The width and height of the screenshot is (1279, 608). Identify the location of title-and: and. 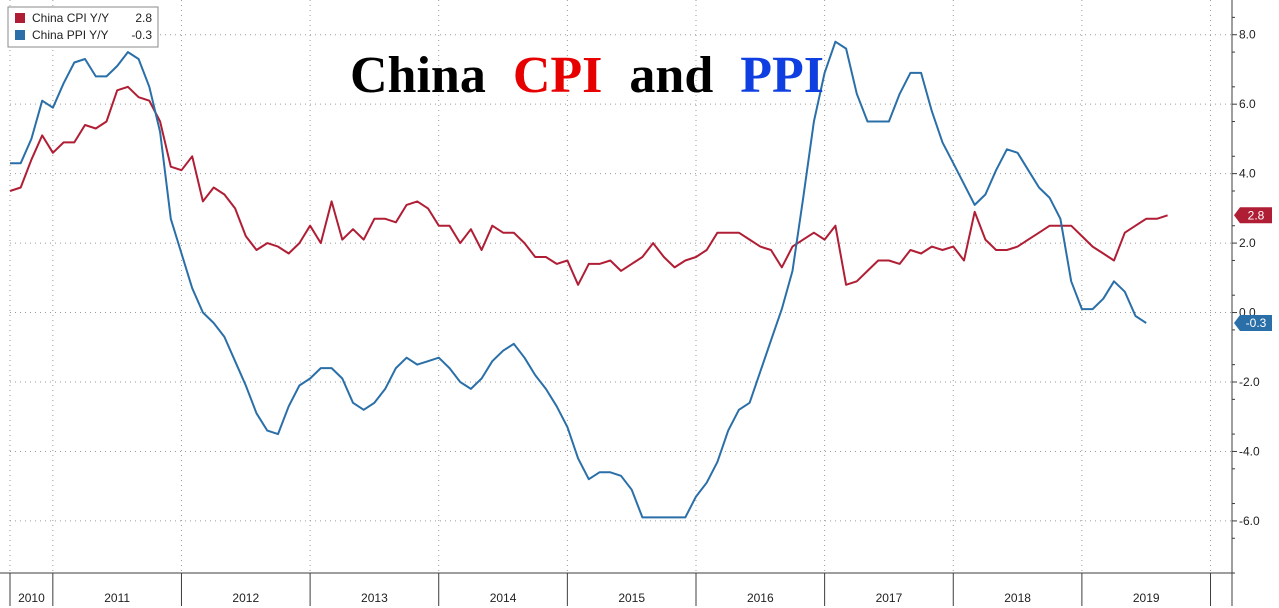
(671, 75).